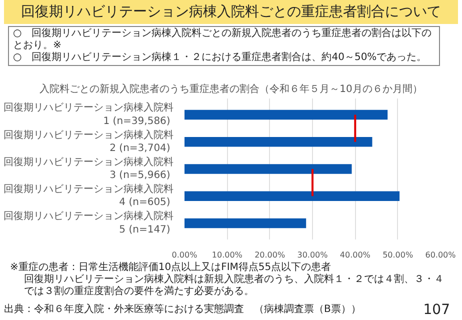  I want to click on y-tick-label: 回復期リハビリテーション病棟入院料 3 (n=5,966), so click(89, 169).